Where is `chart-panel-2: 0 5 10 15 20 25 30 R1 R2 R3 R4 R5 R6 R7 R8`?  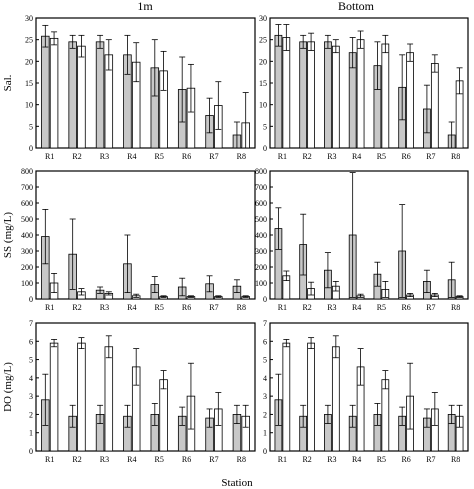 chart-panel-2: 0 5 10 15 20 25 30 R1 R2 R3 R4 R5 R6 R7 R8 is located at coordinates (364, 87).